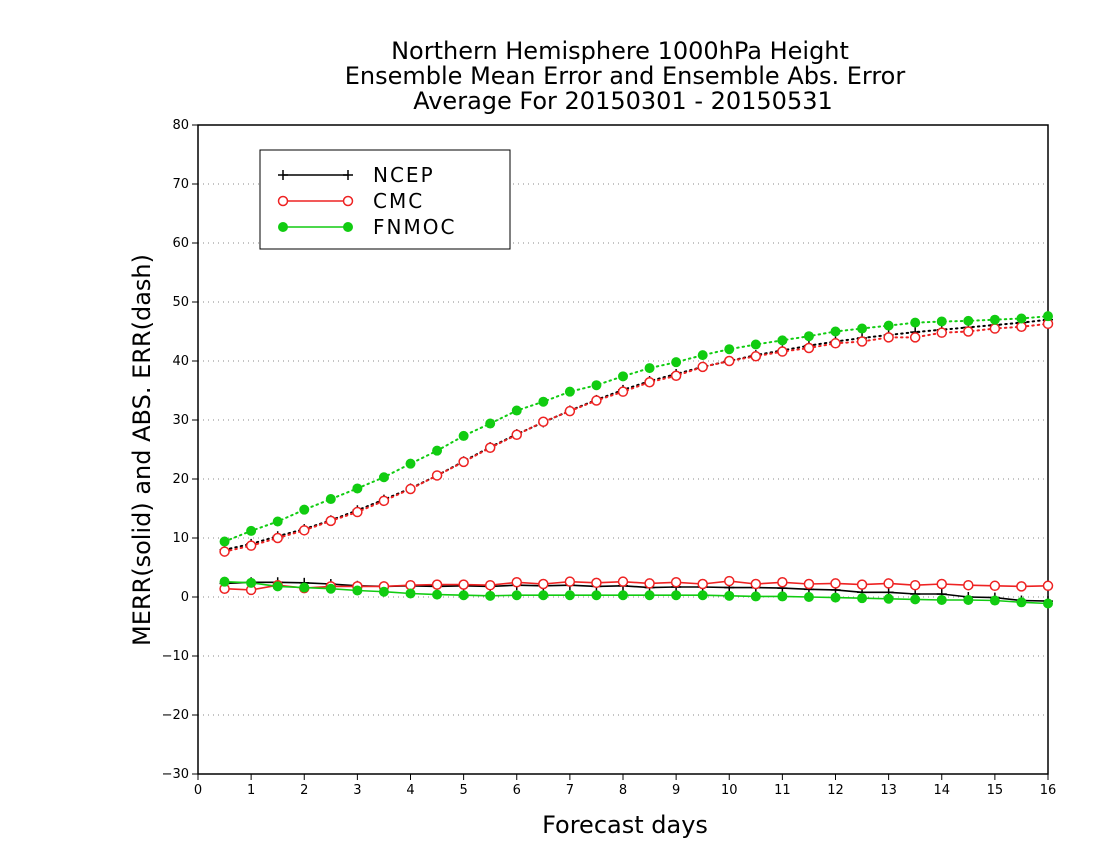 The width and height of the screenshot is (1100, 850). Describe the element at coordinates (304, 790) in the screenshot. I see `x-tick-label: 2` at that location.